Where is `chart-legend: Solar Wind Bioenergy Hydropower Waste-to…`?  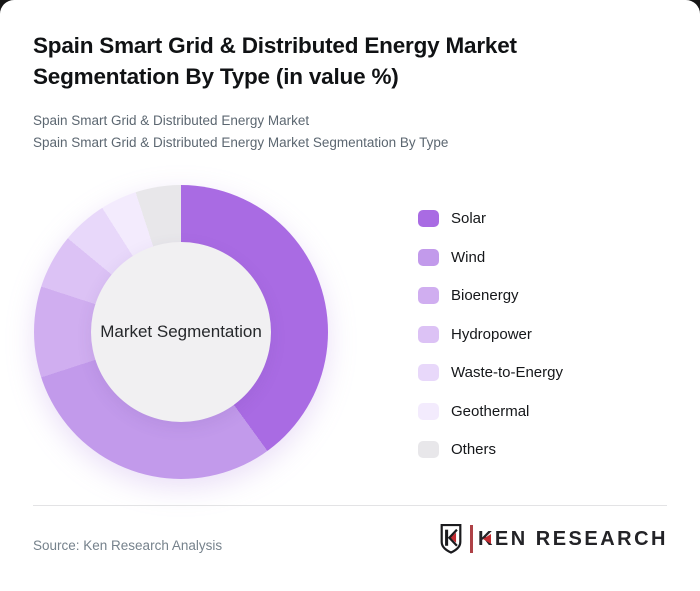 chart-legend: Solar Wind Bioenergy Hydropower Waste-to… is located at coordinates (490, 345).